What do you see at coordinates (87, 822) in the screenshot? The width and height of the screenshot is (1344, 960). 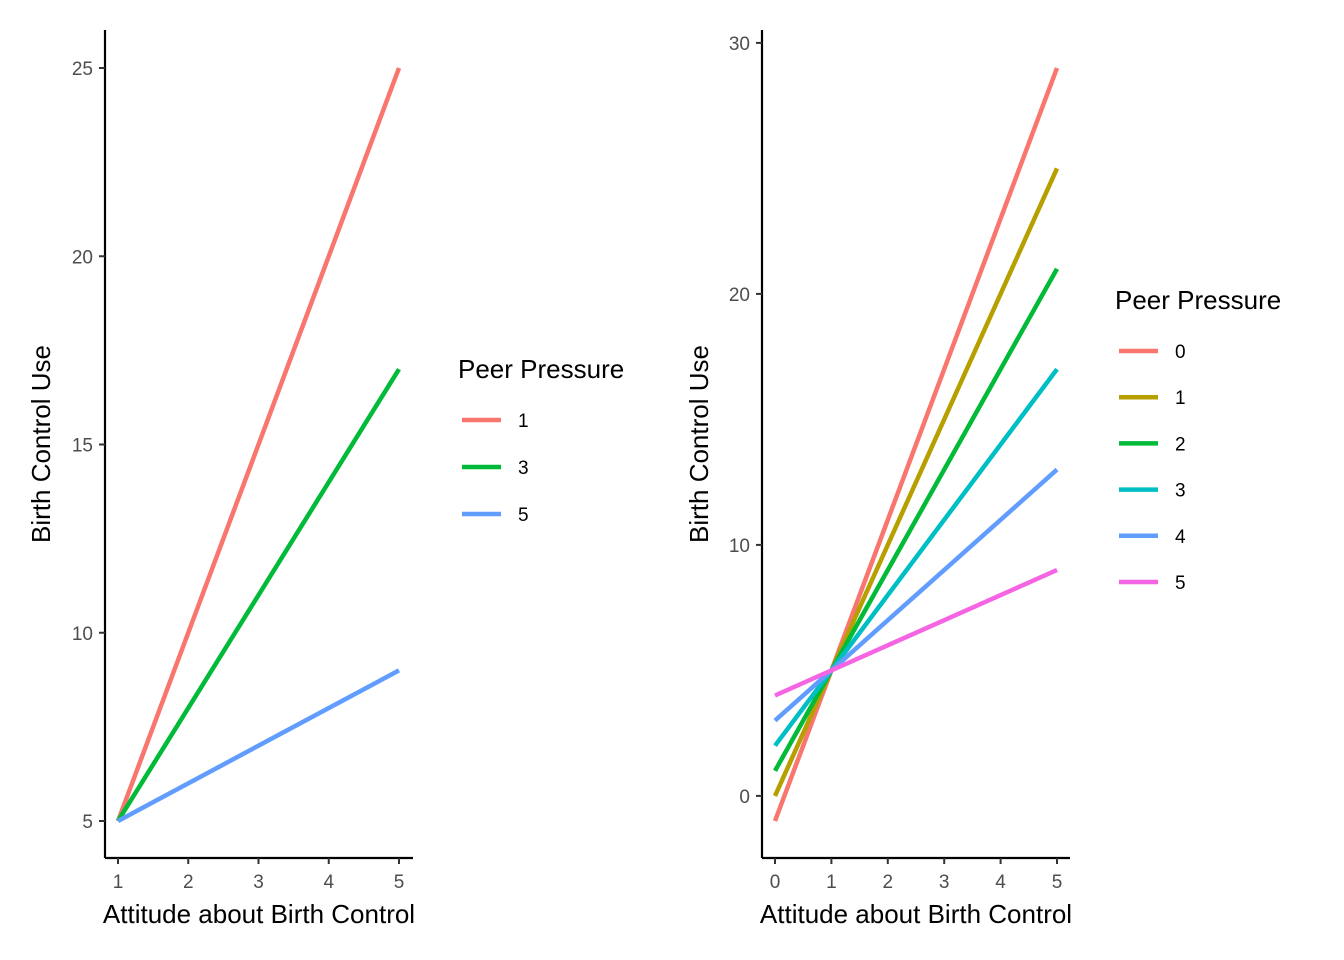 I see `y-tick-label: 5` at bounding box center [87, 822].